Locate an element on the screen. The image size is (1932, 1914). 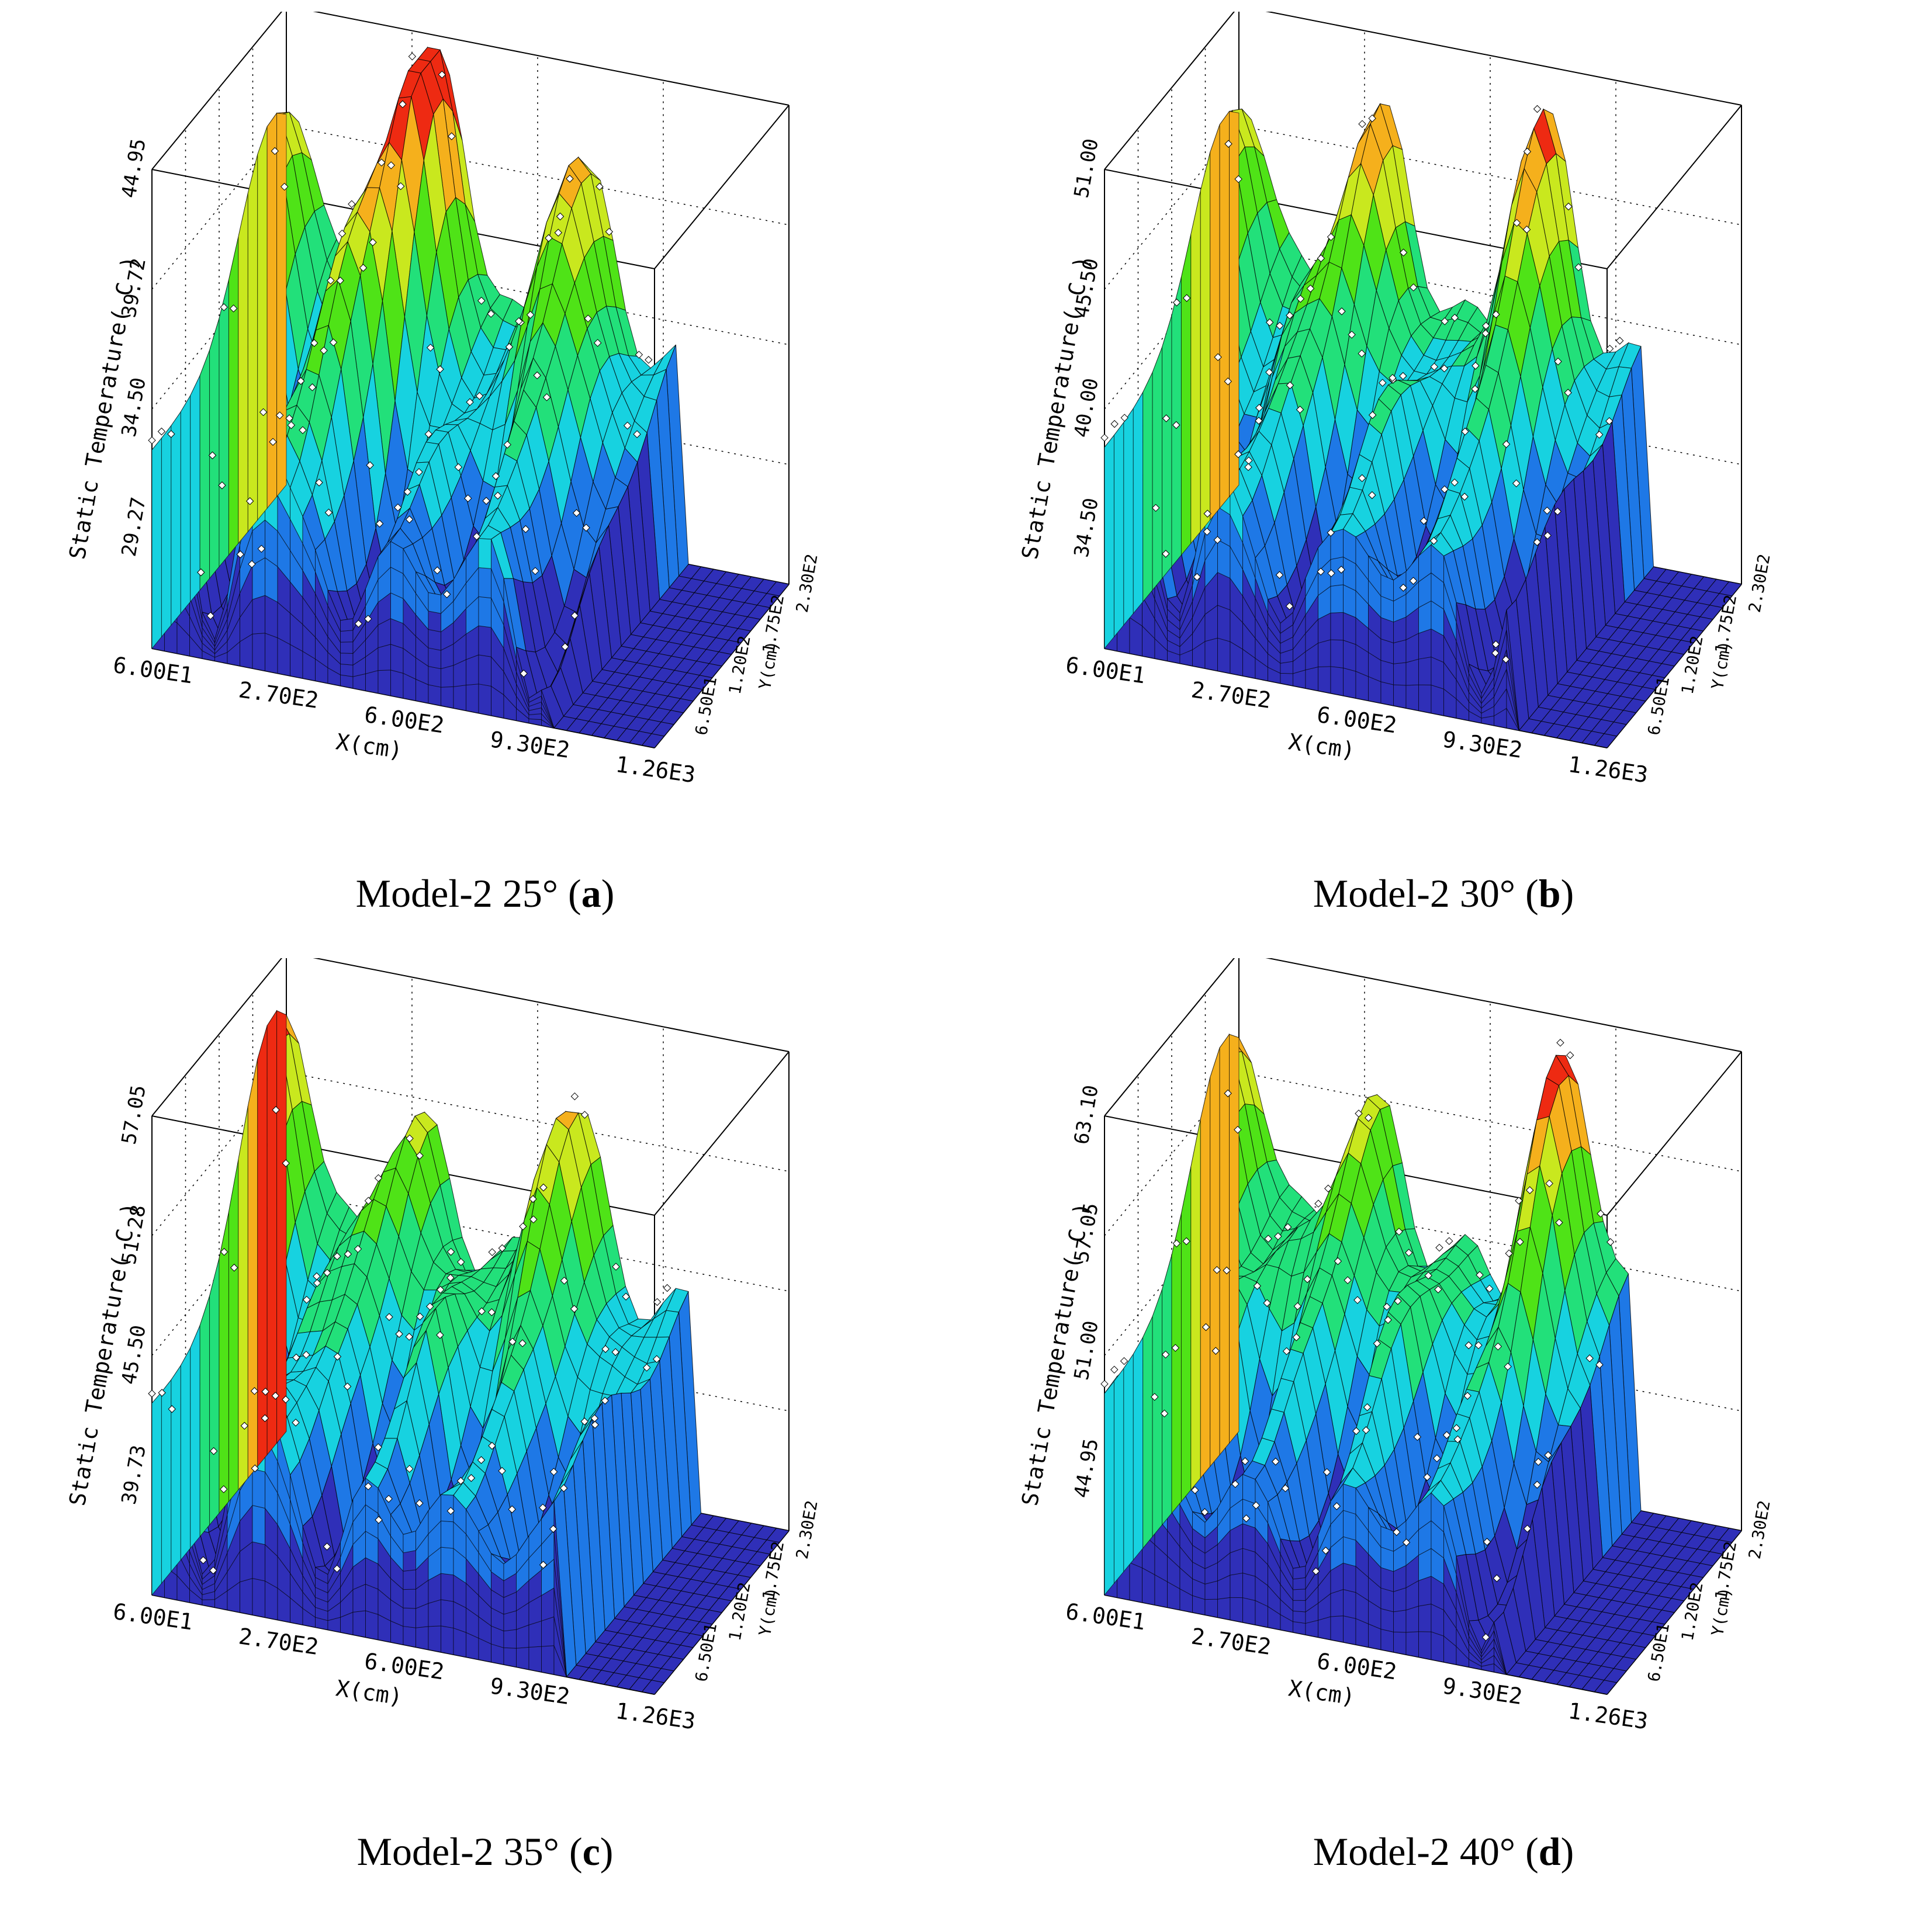
caption-d: Model-2 40° (d) is located at coordinates (1444, 1852).